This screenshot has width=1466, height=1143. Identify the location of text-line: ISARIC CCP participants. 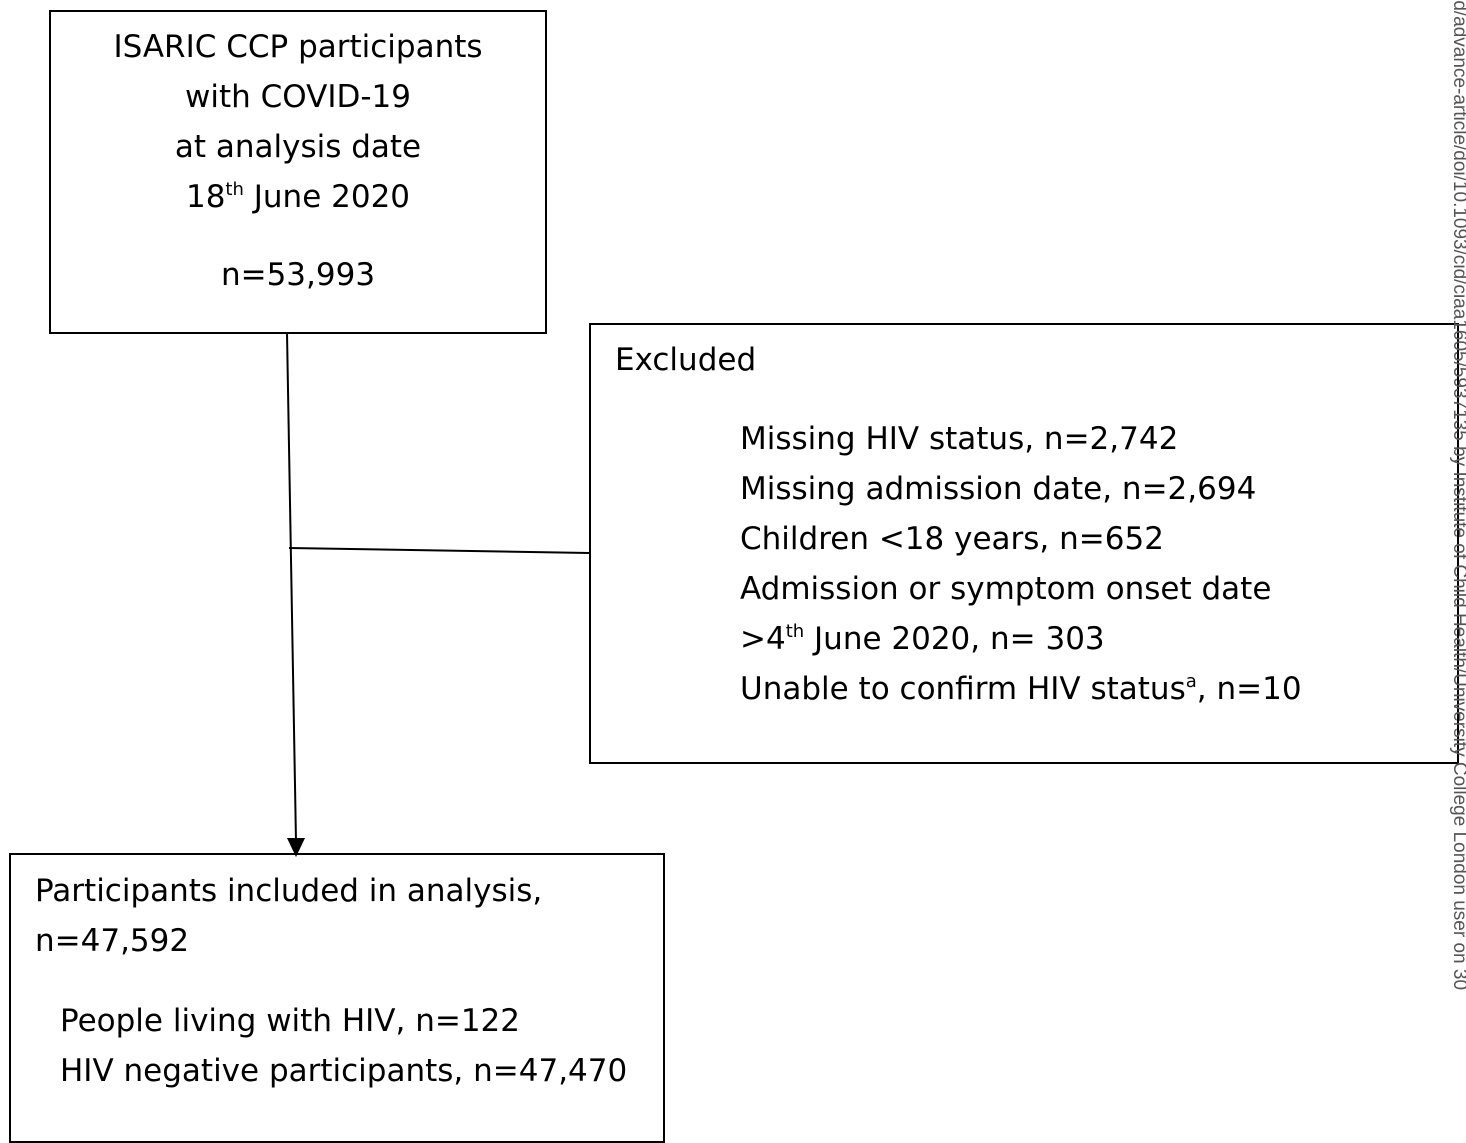
(297, 47).